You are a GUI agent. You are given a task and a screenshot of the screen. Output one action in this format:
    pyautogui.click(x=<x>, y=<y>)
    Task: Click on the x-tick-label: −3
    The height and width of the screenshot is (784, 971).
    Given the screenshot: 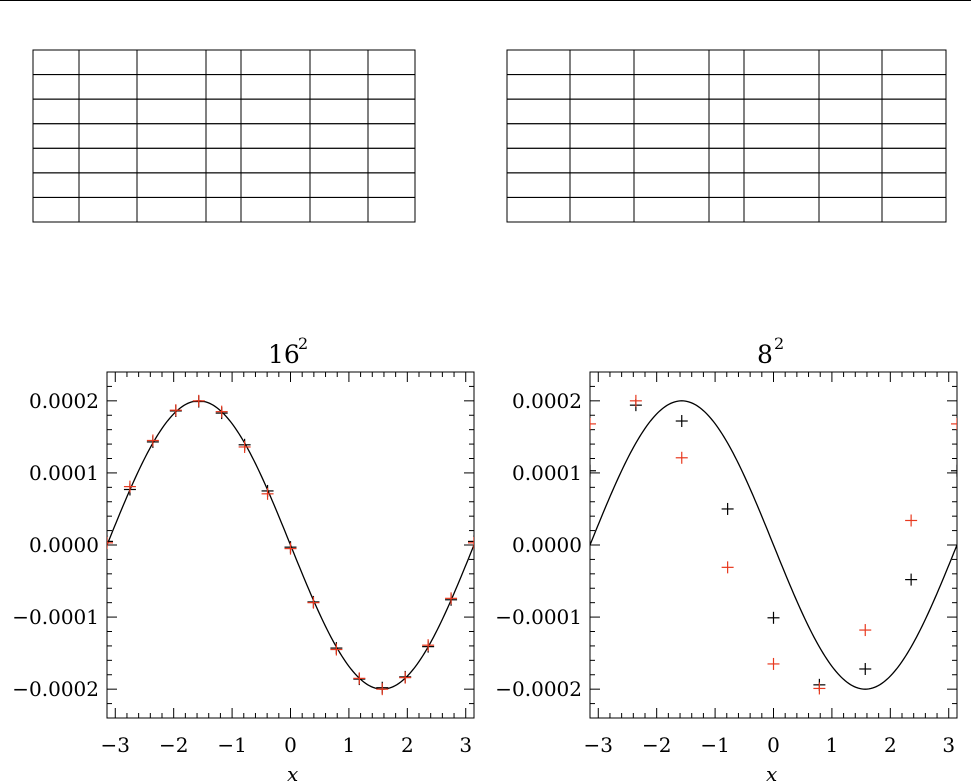 What is the action you would take?
    pyautogui.click(x=598, y=745)
    